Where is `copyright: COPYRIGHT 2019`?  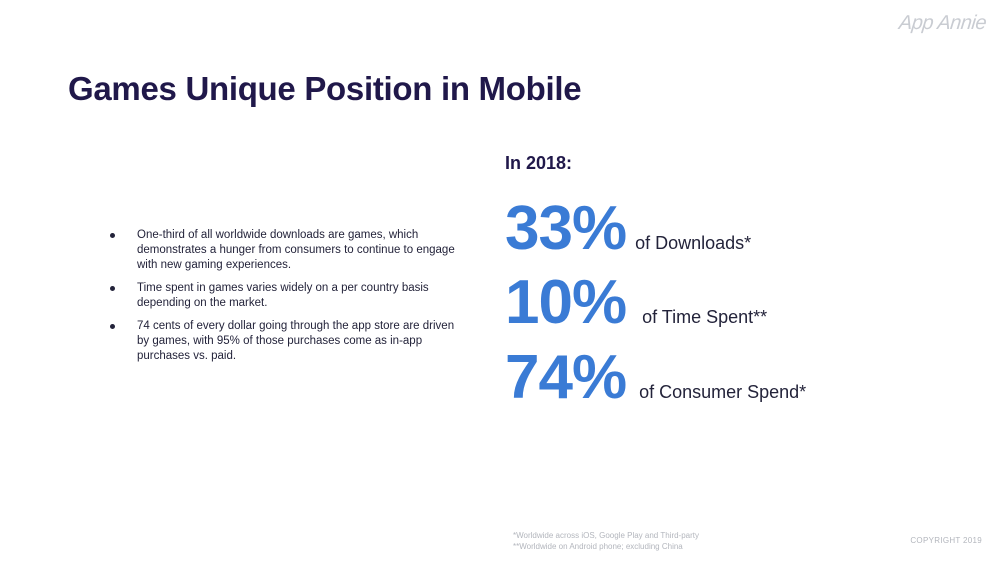 copyright: COPYRIGHT 2019 is located at coordinates (946, 540).